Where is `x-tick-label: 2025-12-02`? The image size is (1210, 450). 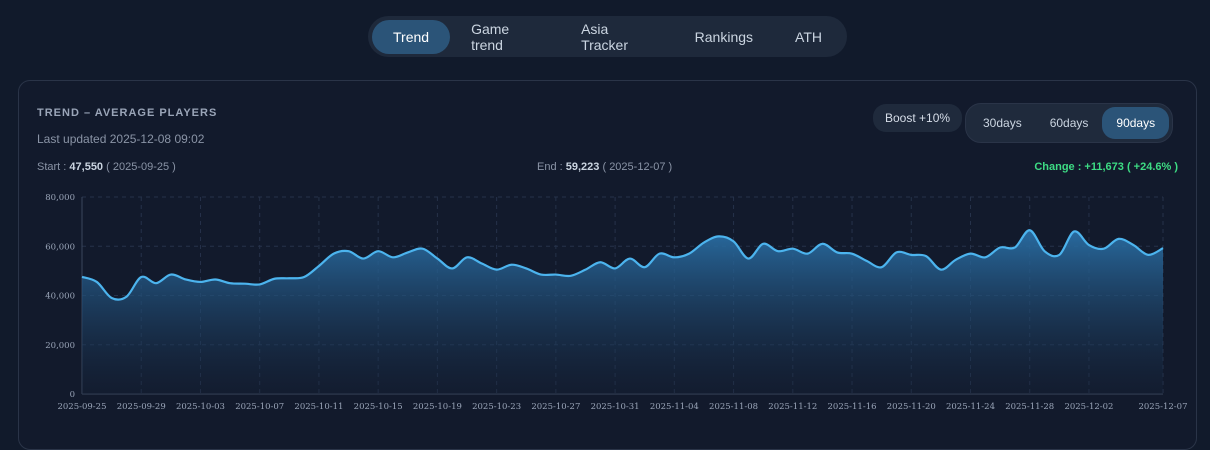
x-tick-label: 2025-12-02 is located at coordinates (1088, 407).